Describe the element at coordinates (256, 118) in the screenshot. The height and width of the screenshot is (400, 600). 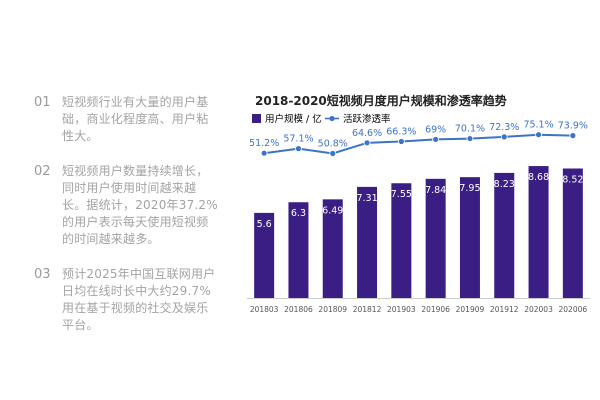
I see `legend-swatch-bar` at that location.